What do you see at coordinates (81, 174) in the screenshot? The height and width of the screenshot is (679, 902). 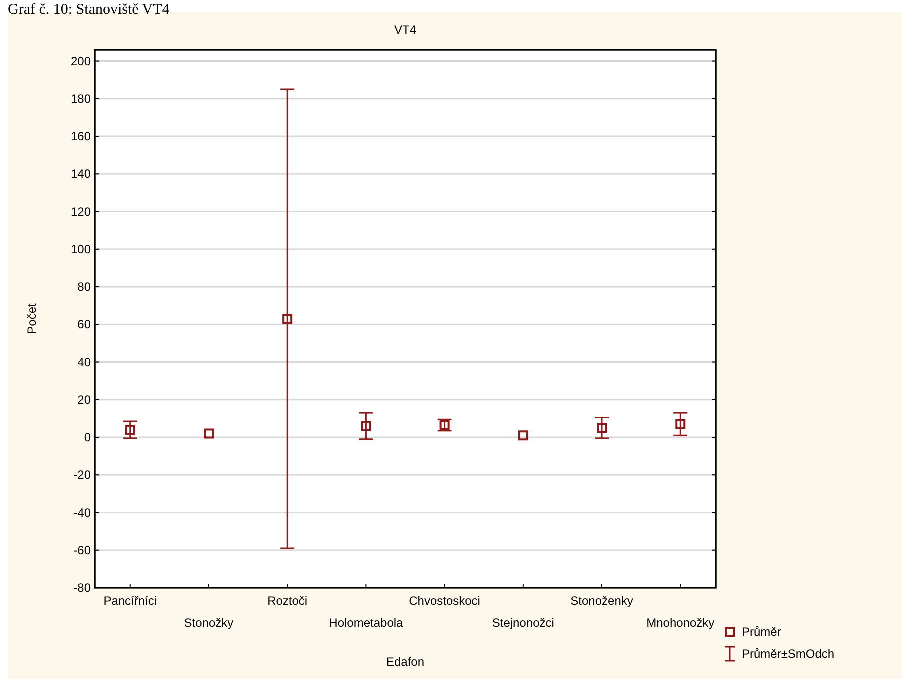 I see `y-tick-label: 140` at bounding box center [81, 174].